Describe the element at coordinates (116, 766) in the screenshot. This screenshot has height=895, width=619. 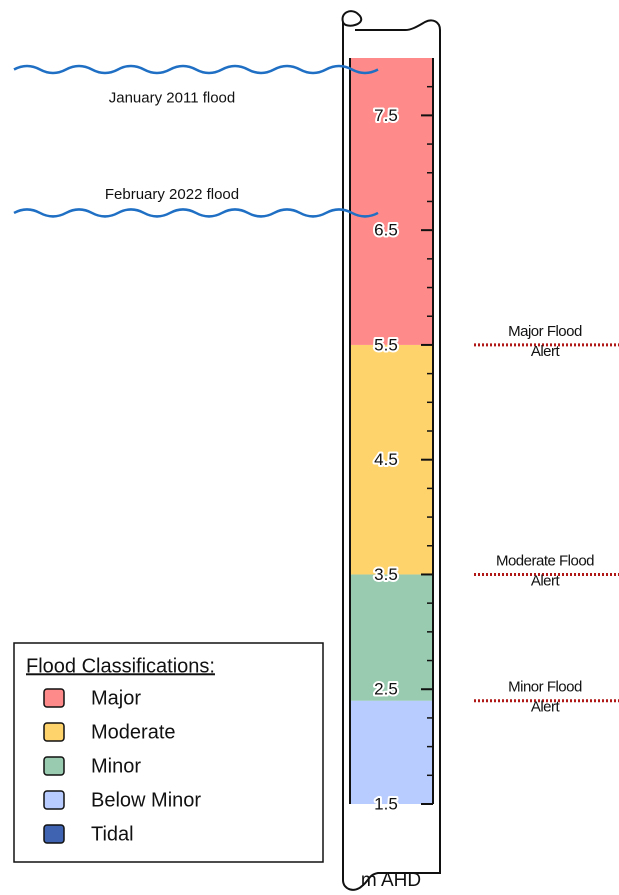
I see `legend-label: Minor` at that location.